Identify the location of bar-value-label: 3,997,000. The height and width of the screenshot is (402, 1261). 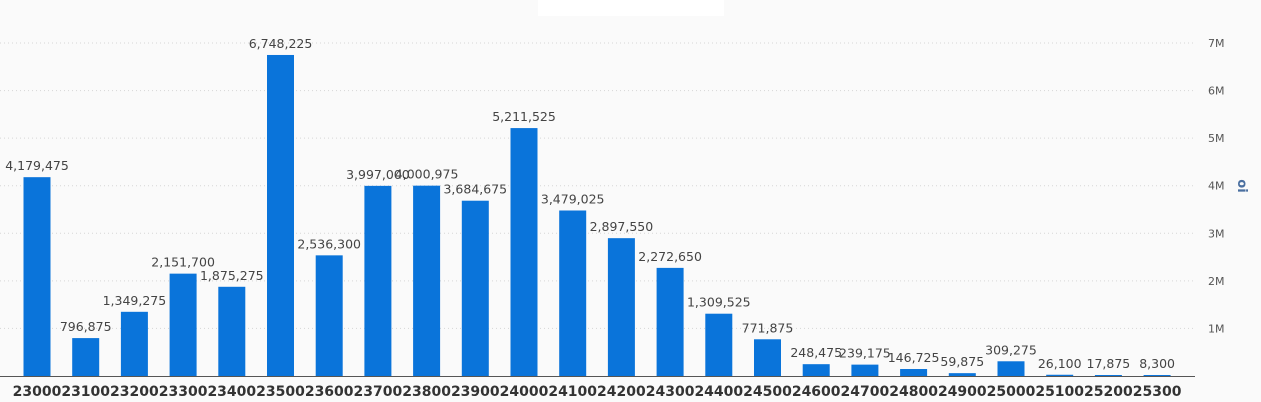
(378, 174).